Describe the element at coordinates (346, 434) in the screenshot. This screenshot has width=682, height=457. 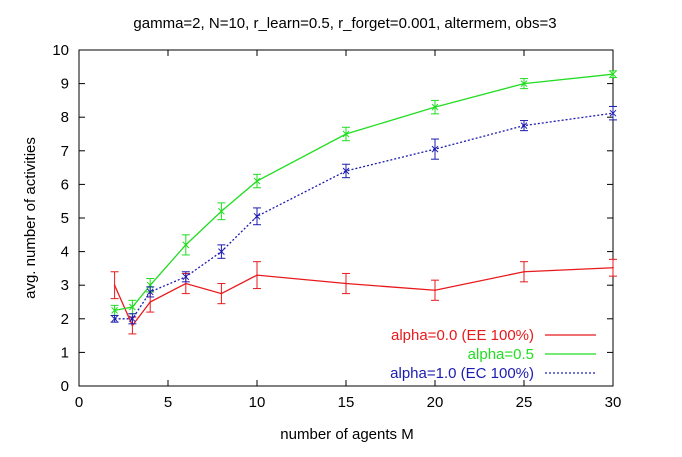
I see `x-axis-title: number of agents M` at that location.